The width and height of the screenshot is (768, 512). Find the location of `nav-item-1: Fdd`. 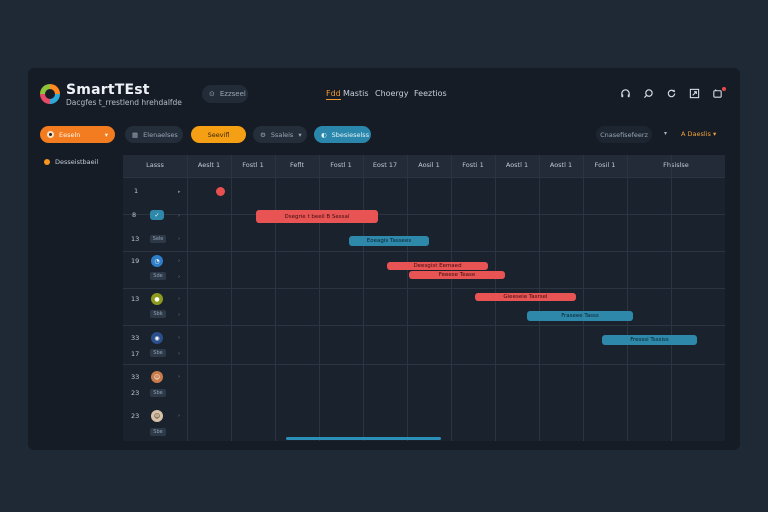

nav-item-1: Fdd is located at coordinates (333, 94).